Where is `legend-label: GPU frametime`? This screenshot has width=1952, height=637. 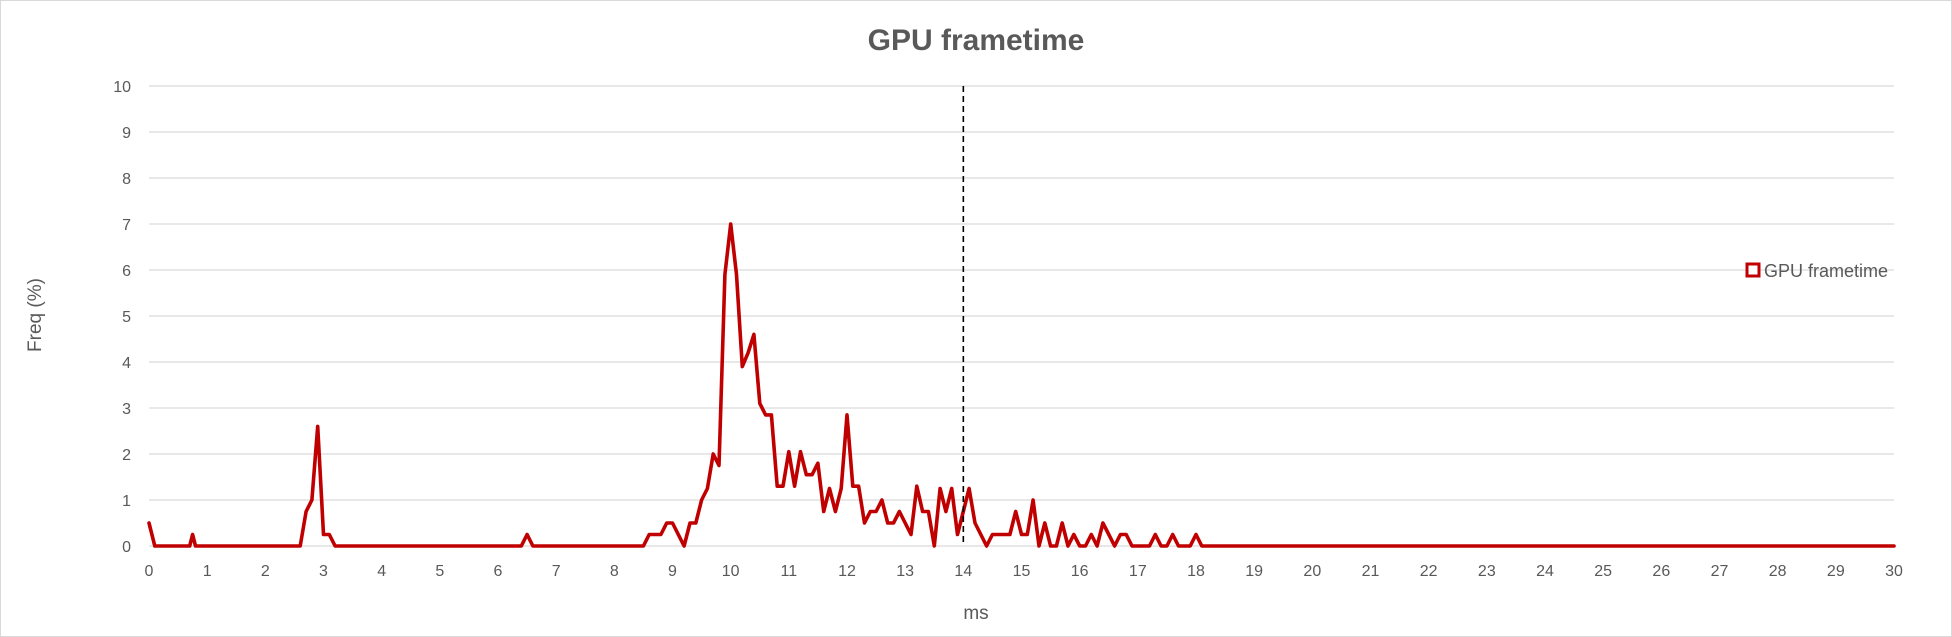 legend-label: GPU frametime is located at coordinates (1826, 271).